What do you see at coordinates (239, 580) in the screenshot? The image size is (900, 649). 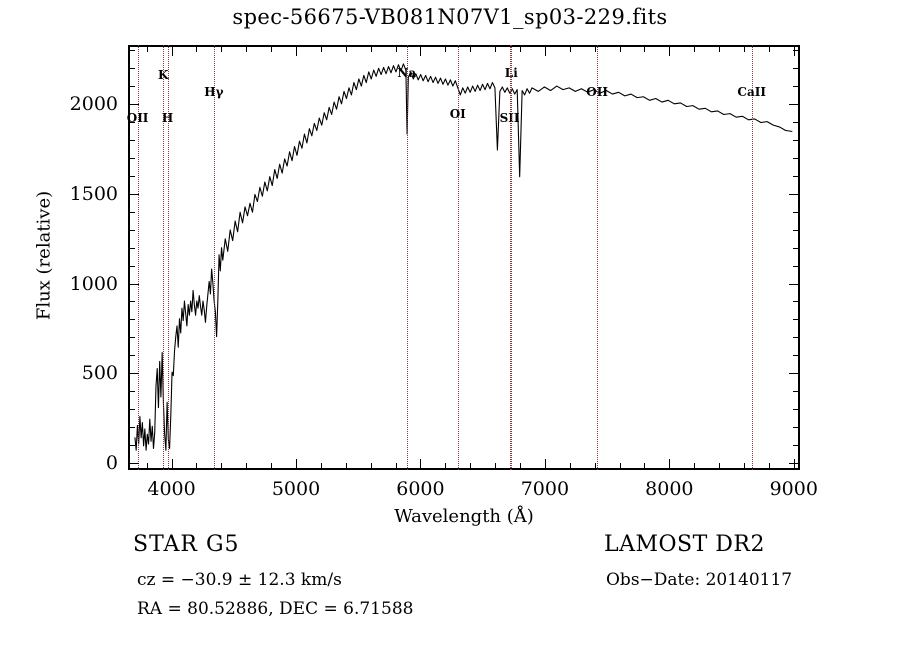 I see `redshift-velocity-label: cz = −30.9 ± 12.3 km/s` at bounding box center [239, 580].